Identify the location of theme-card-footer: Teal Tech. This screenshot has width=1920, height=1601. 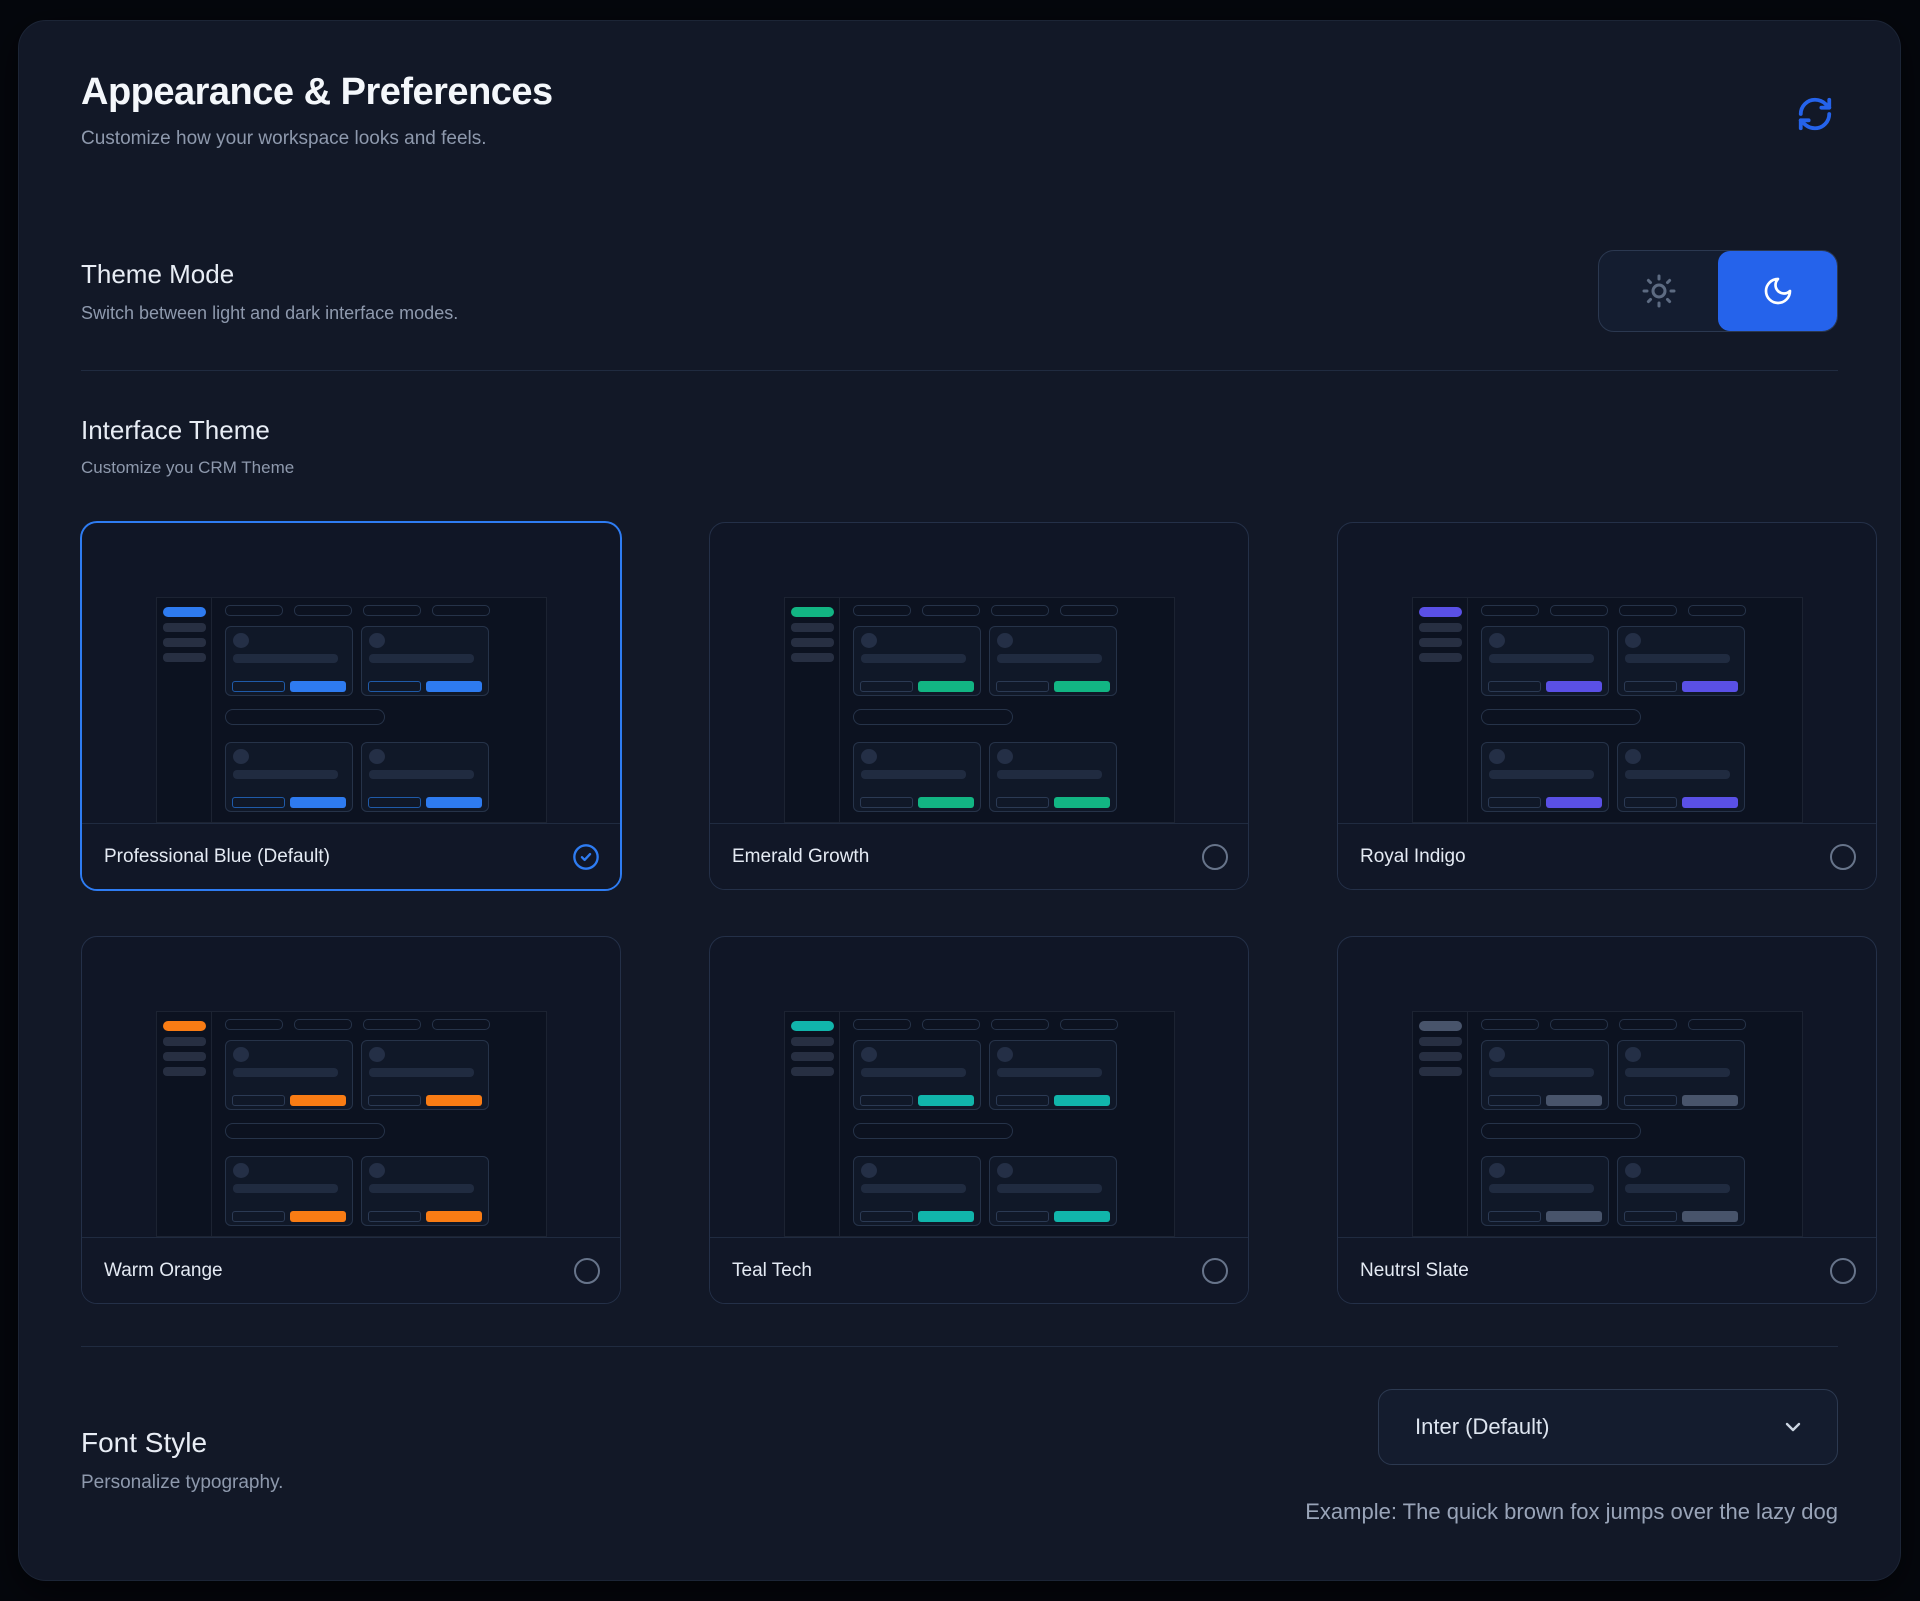
(979, 1270).